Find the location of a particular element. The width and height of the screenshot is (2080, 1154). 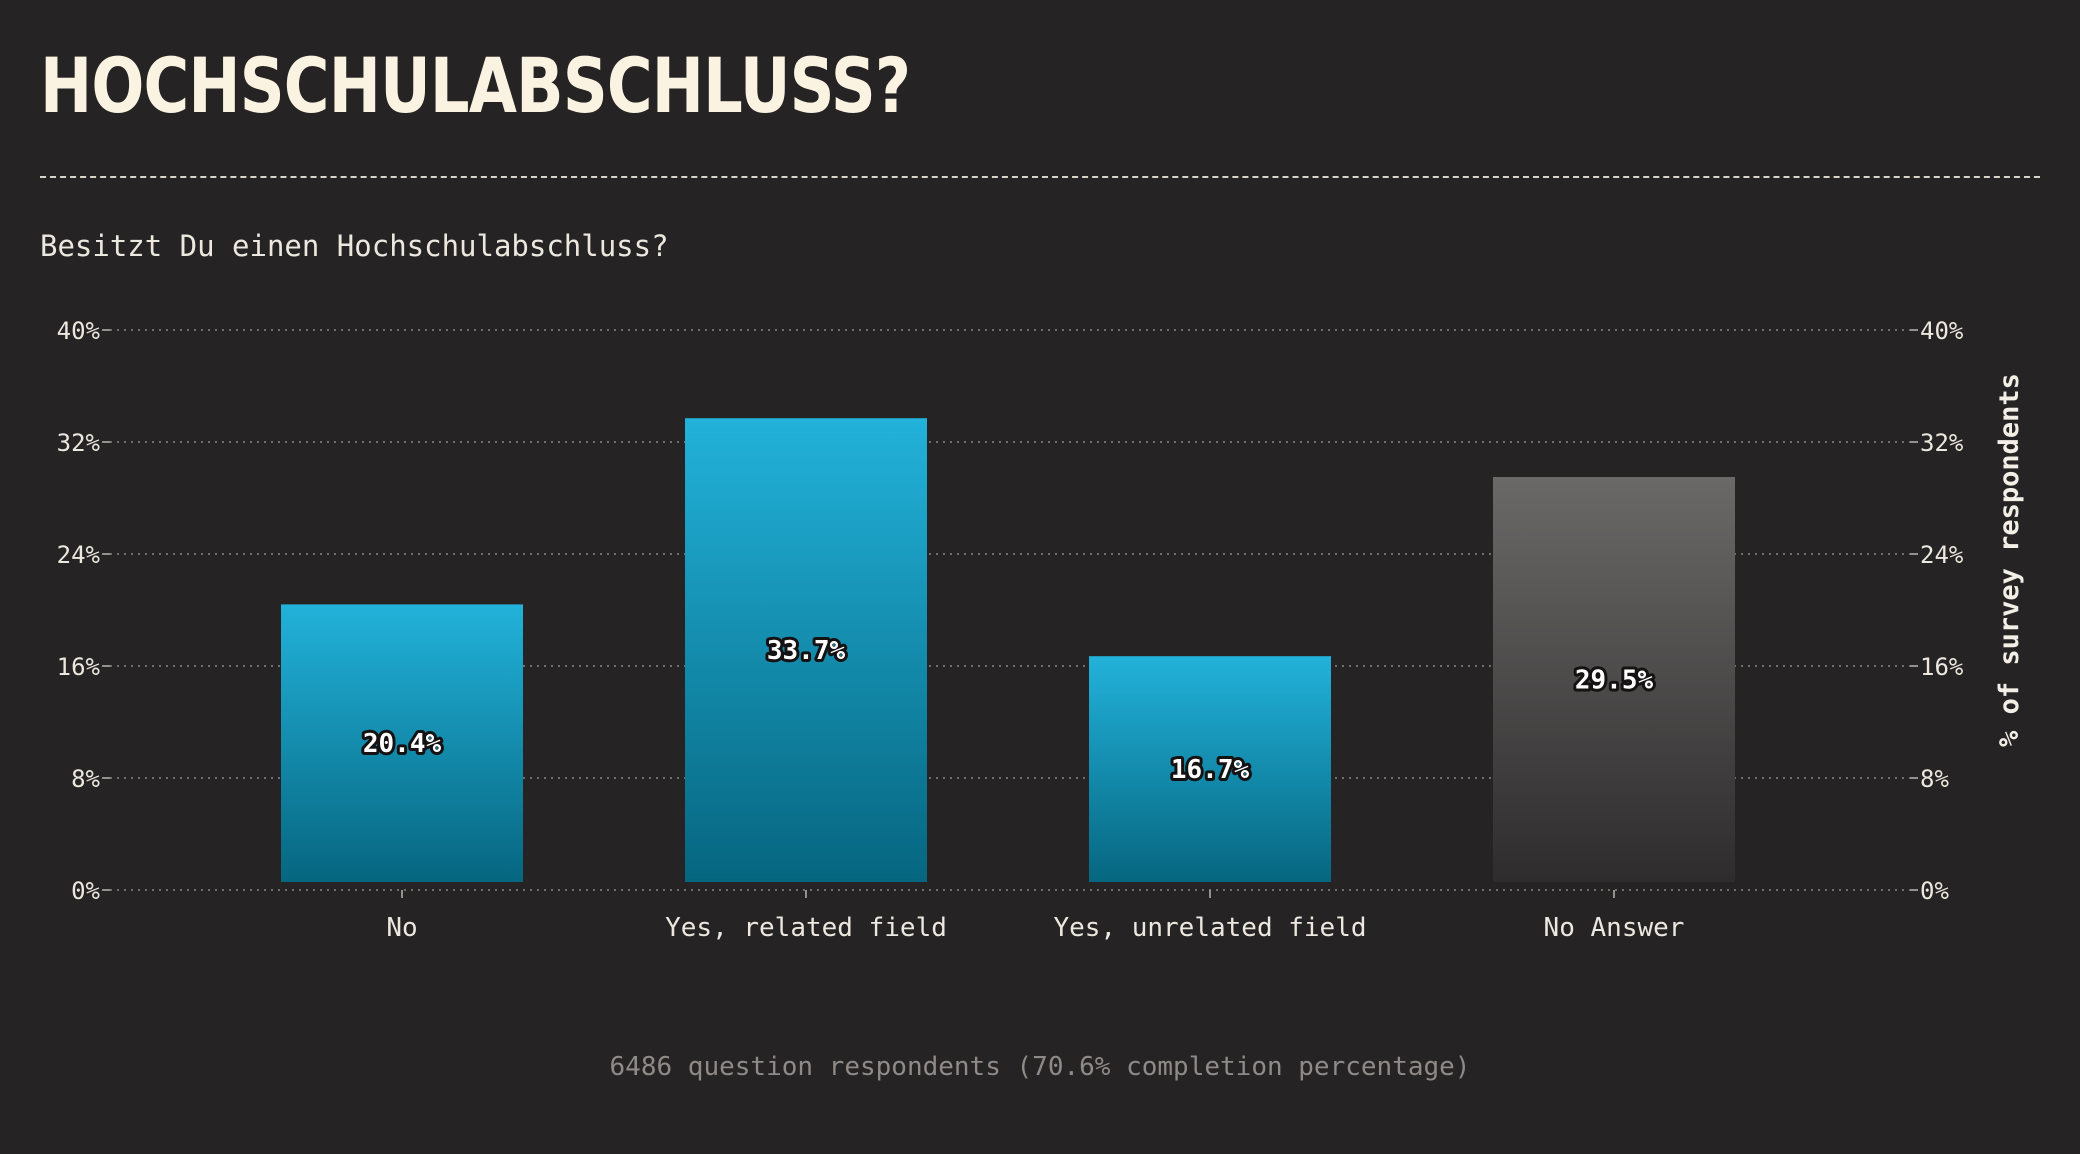

bar-yes-related-field is located at coordinates (806, 650).